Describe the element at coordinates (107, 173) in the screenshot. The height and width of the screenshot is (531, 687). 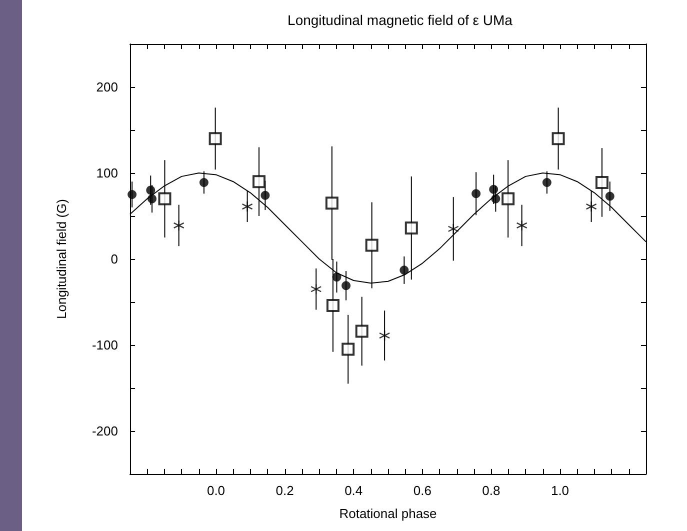
I see `y-tick-label: 100` at that location.